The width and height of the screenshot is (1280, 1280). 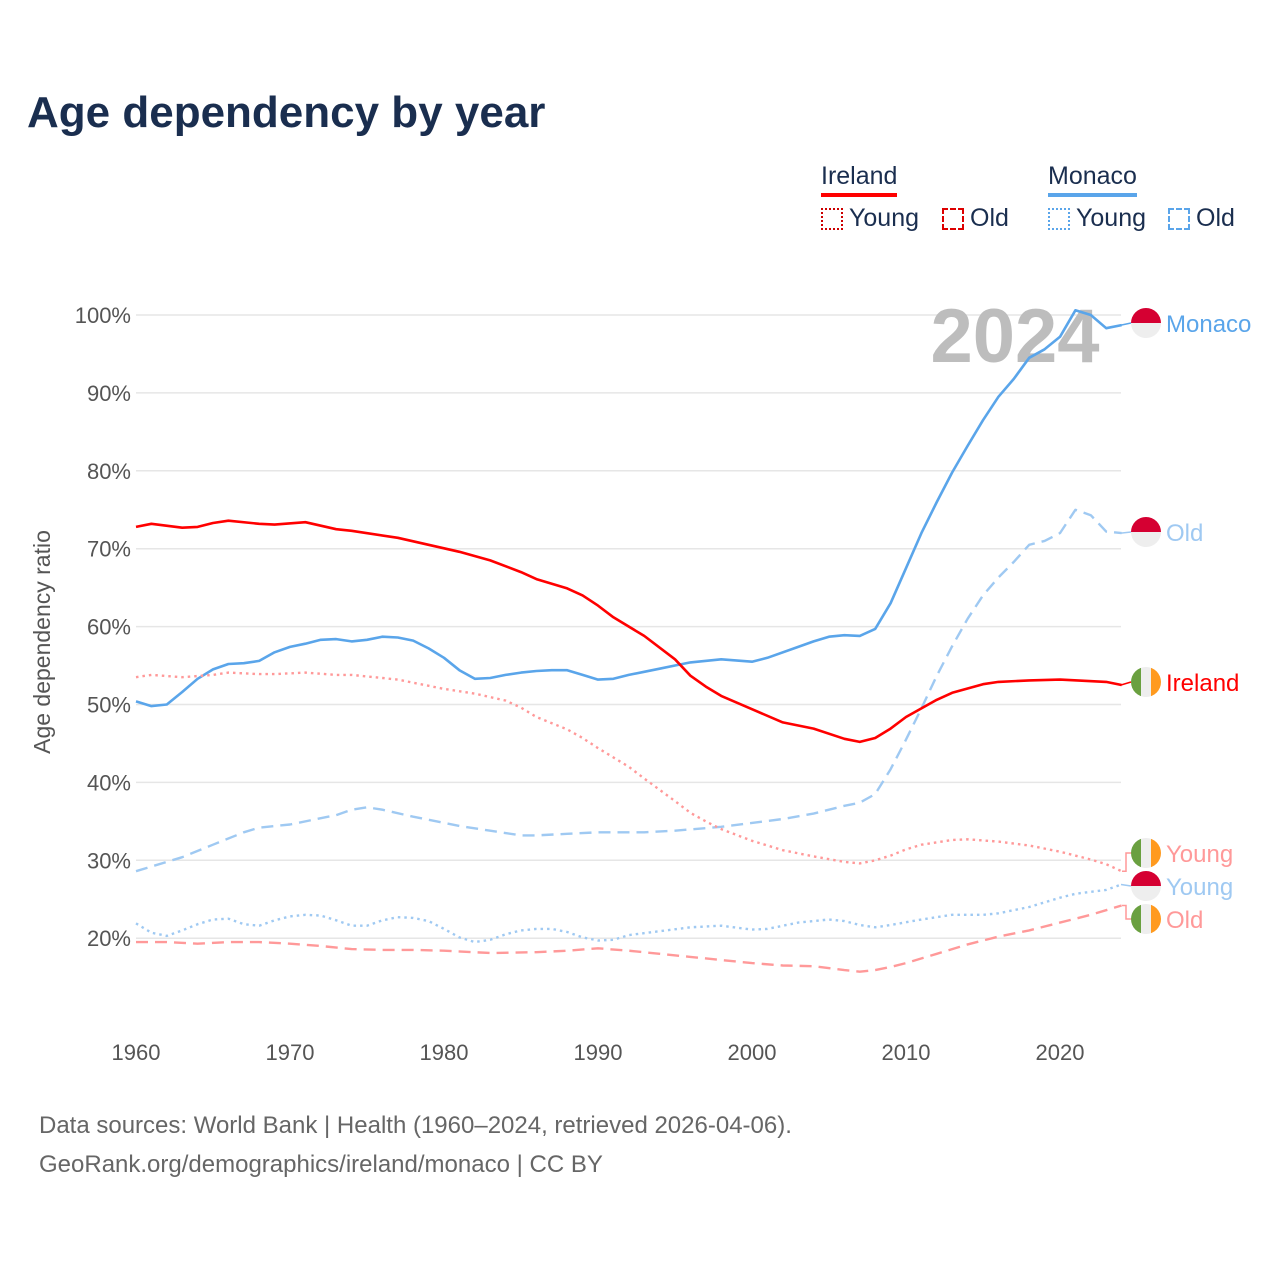 What do you see at coordinates (109, 705) in the screenshot?
I see `y-tick-label: 50%` at bounding box center [109, 705].